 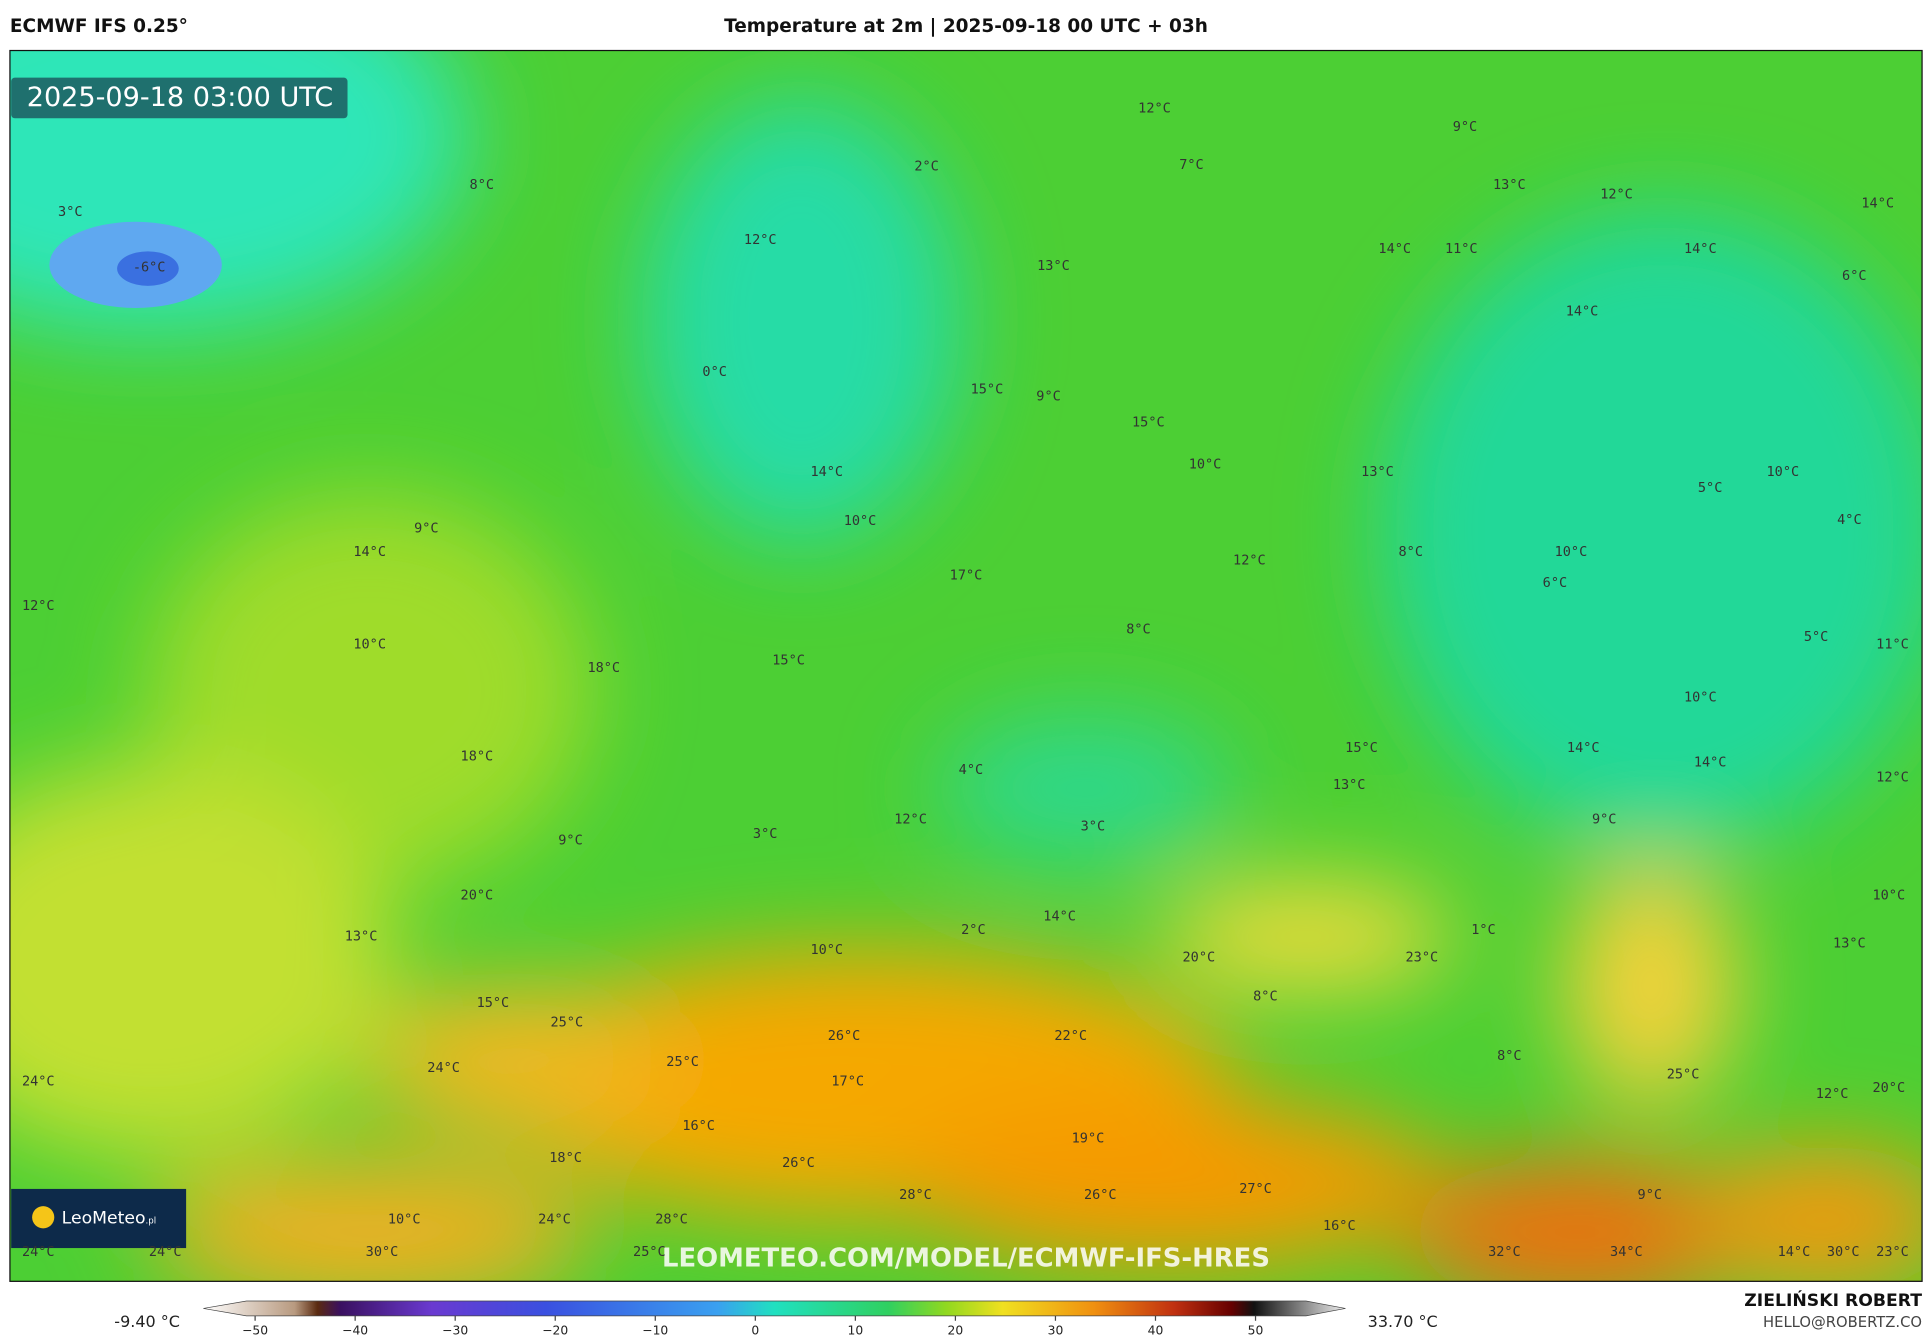 What do you see at coordinates (765, 834) in the screenshot?
I see `temperature-label: 3°C` at bounding box center [765, 834].